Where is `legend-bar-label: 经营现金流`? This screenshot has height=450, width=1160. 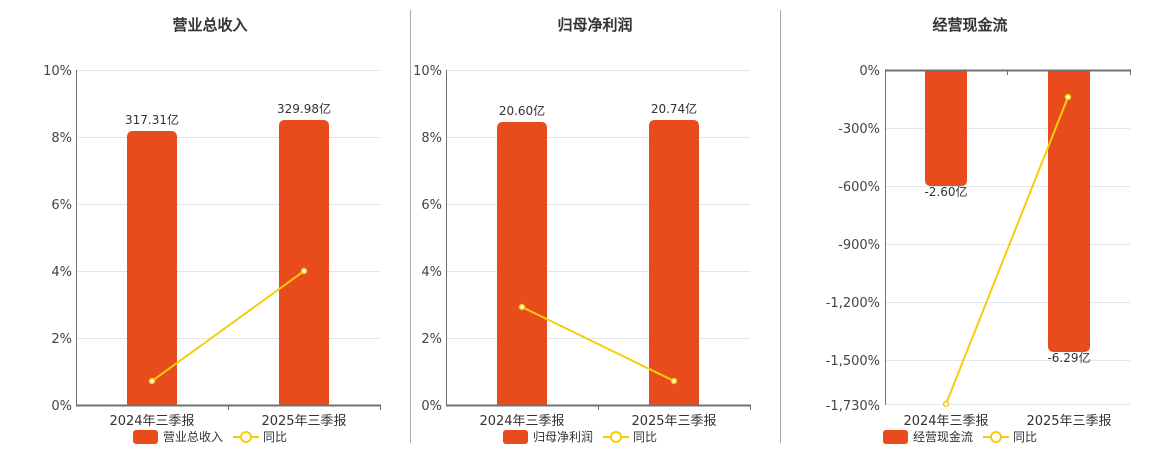
legend-bar-label: 经营现金流 is located at coordinates (943, 437).